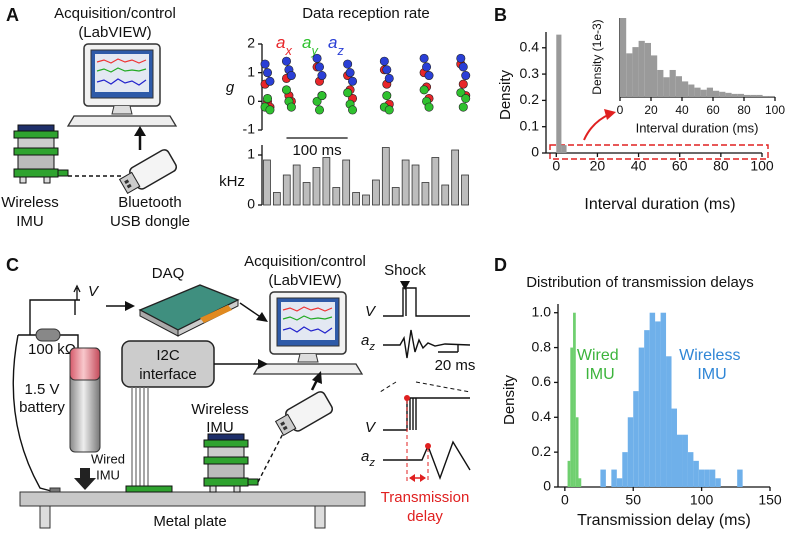  What do you see at coordinates (664, 520) in the screenshot?
I see `x-axis-title: Transmission delay (ms)` at bounding box center [664, 520].